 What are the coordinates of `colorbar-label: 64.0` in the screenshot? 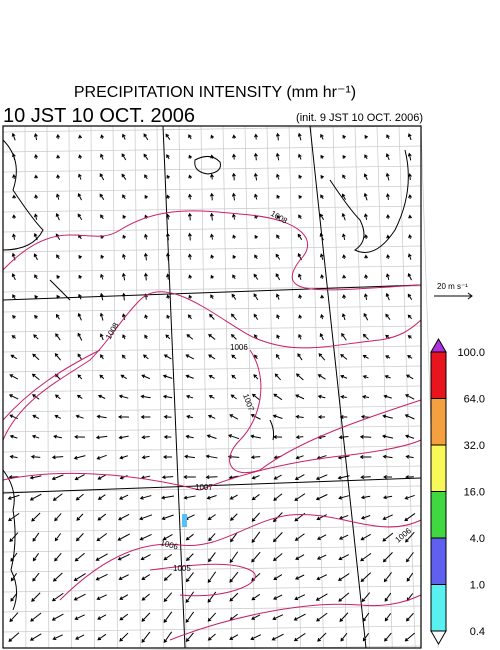 It's located at (474, 400).